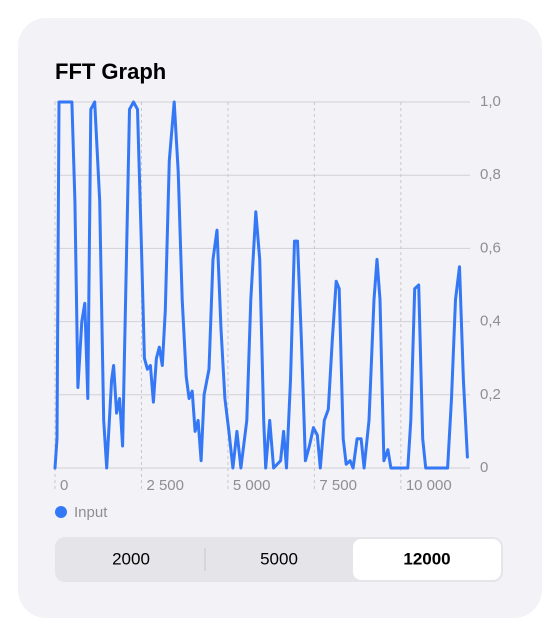  I want to click on segment-label: 12000, so click(426, 558).